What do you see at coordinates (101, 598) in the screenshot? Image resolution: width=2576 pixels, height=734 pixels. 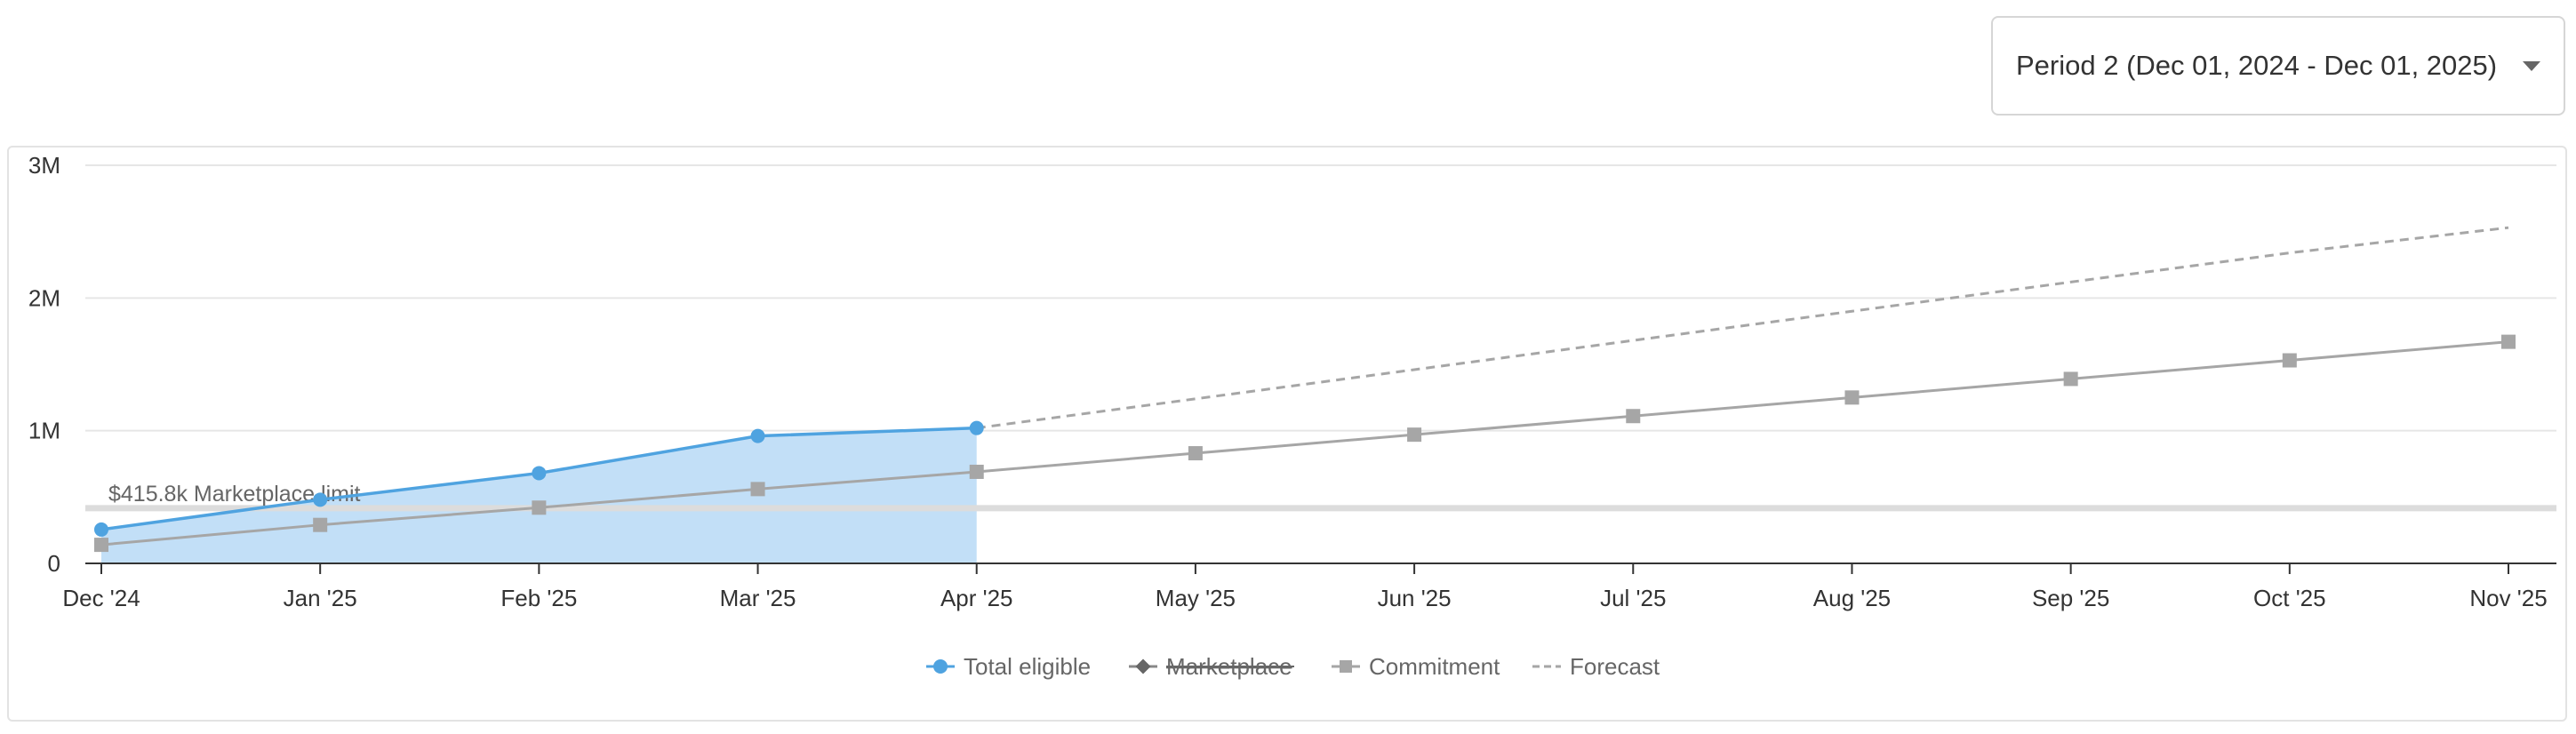 I see `x-tick-label: Dec '24` at bounding box center [101, 598].